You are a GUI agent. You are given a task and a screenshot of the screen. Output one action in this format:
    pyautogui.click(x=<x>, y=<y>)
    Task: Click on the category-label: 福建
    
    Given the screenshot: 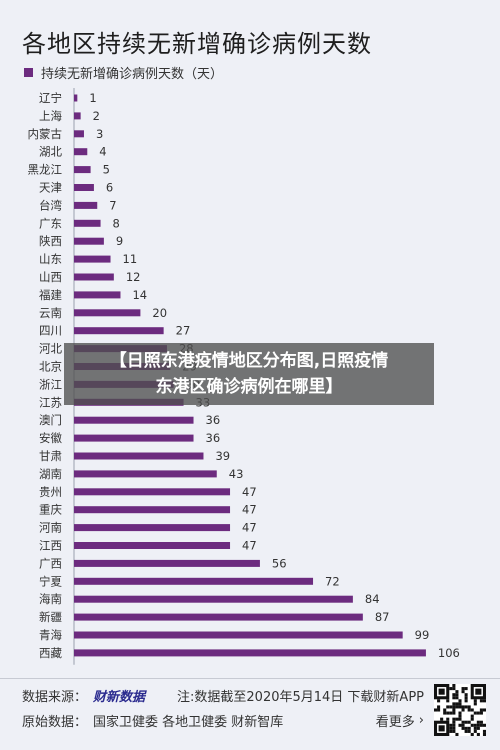 What is the action you would take?
    pyautogui.click(x=50, y=295)
    